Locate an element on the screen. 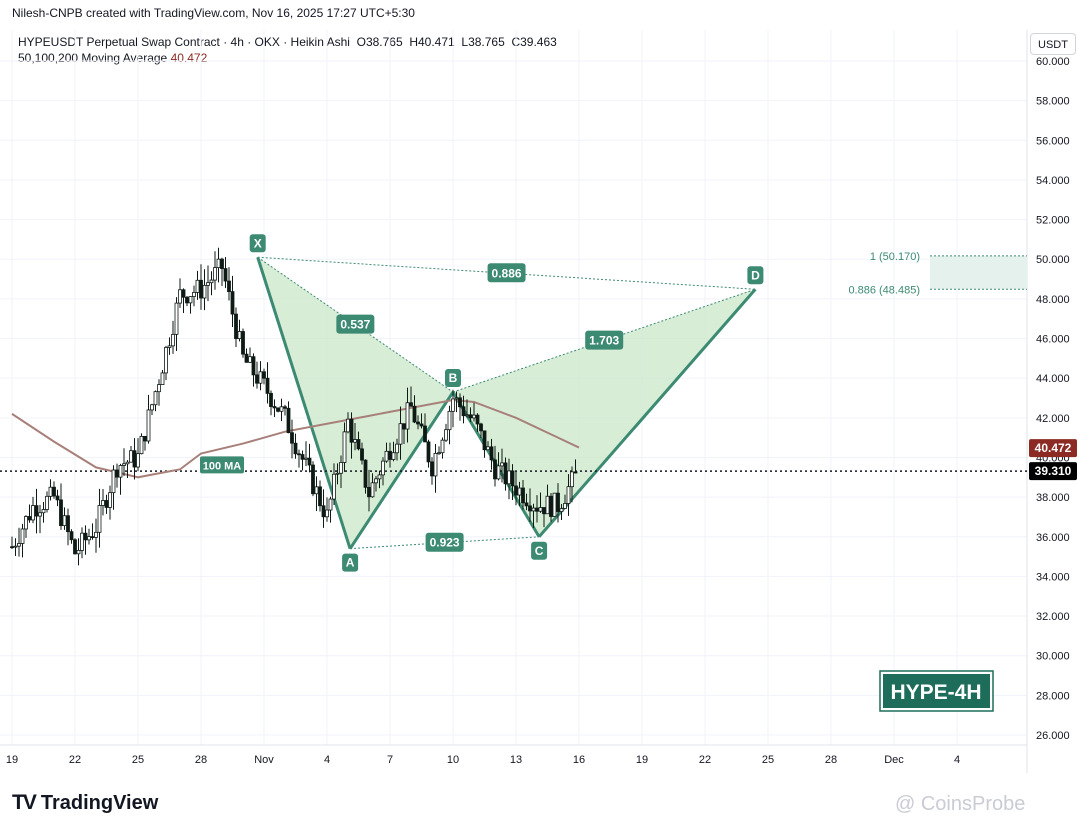 Image resolution: width=1090 pixels, height=833 pixels. x-tick-label: 25 is located at coordinates (768, 760).